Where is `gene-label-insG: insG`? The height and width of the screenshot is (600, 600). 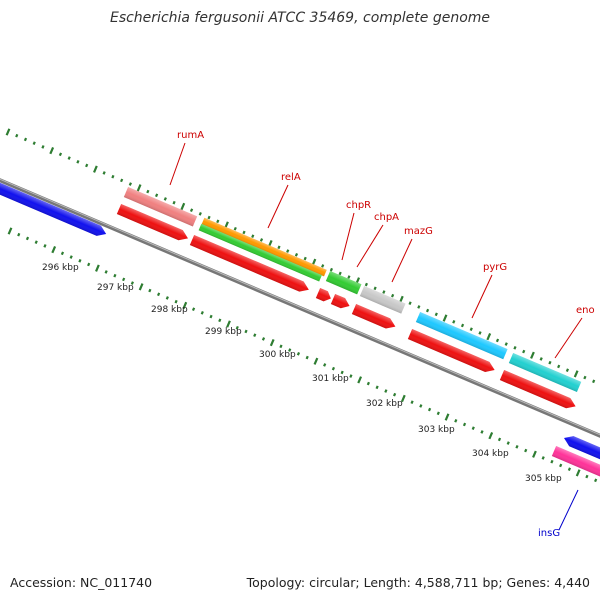 gene-label-insG: insG is located at coordinates (549, 533).